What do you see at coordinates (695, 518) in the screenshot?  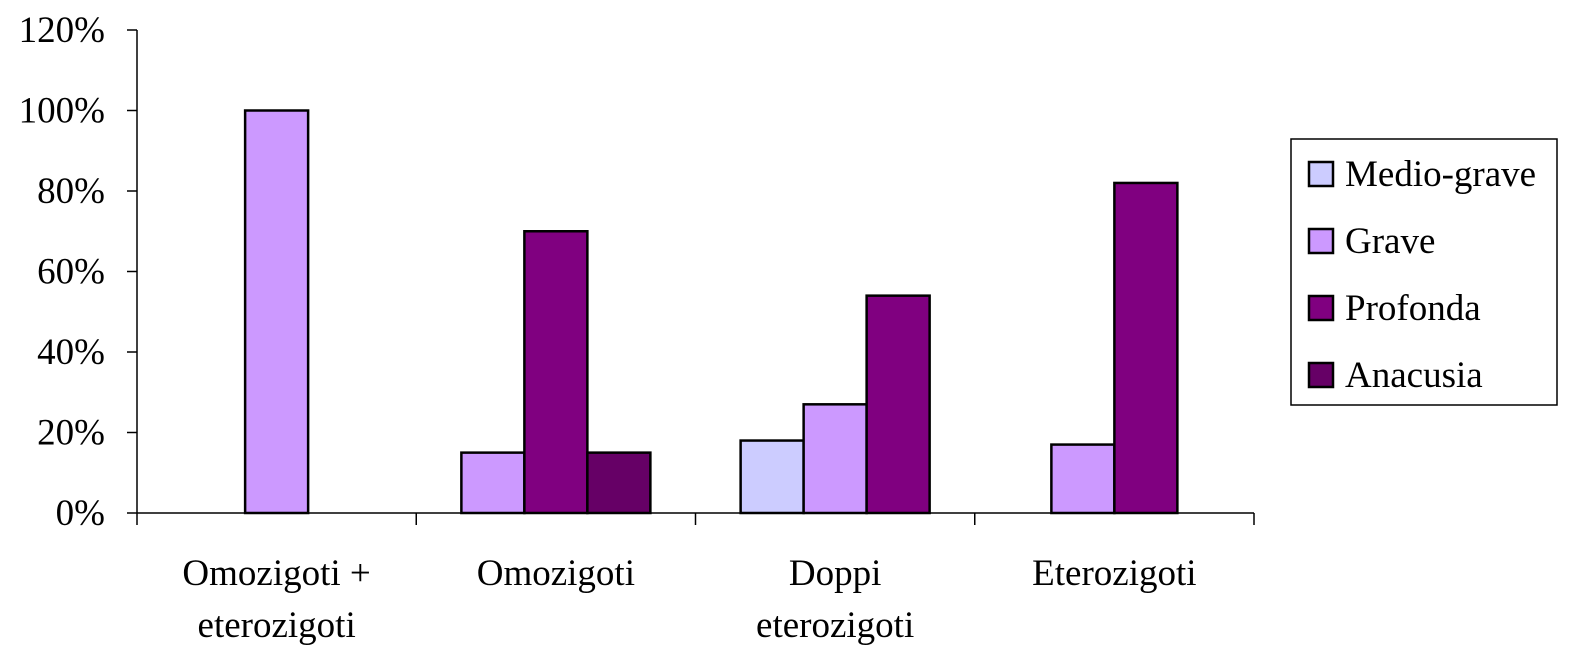 I see `x-axis` at bounding box center [695, 518].